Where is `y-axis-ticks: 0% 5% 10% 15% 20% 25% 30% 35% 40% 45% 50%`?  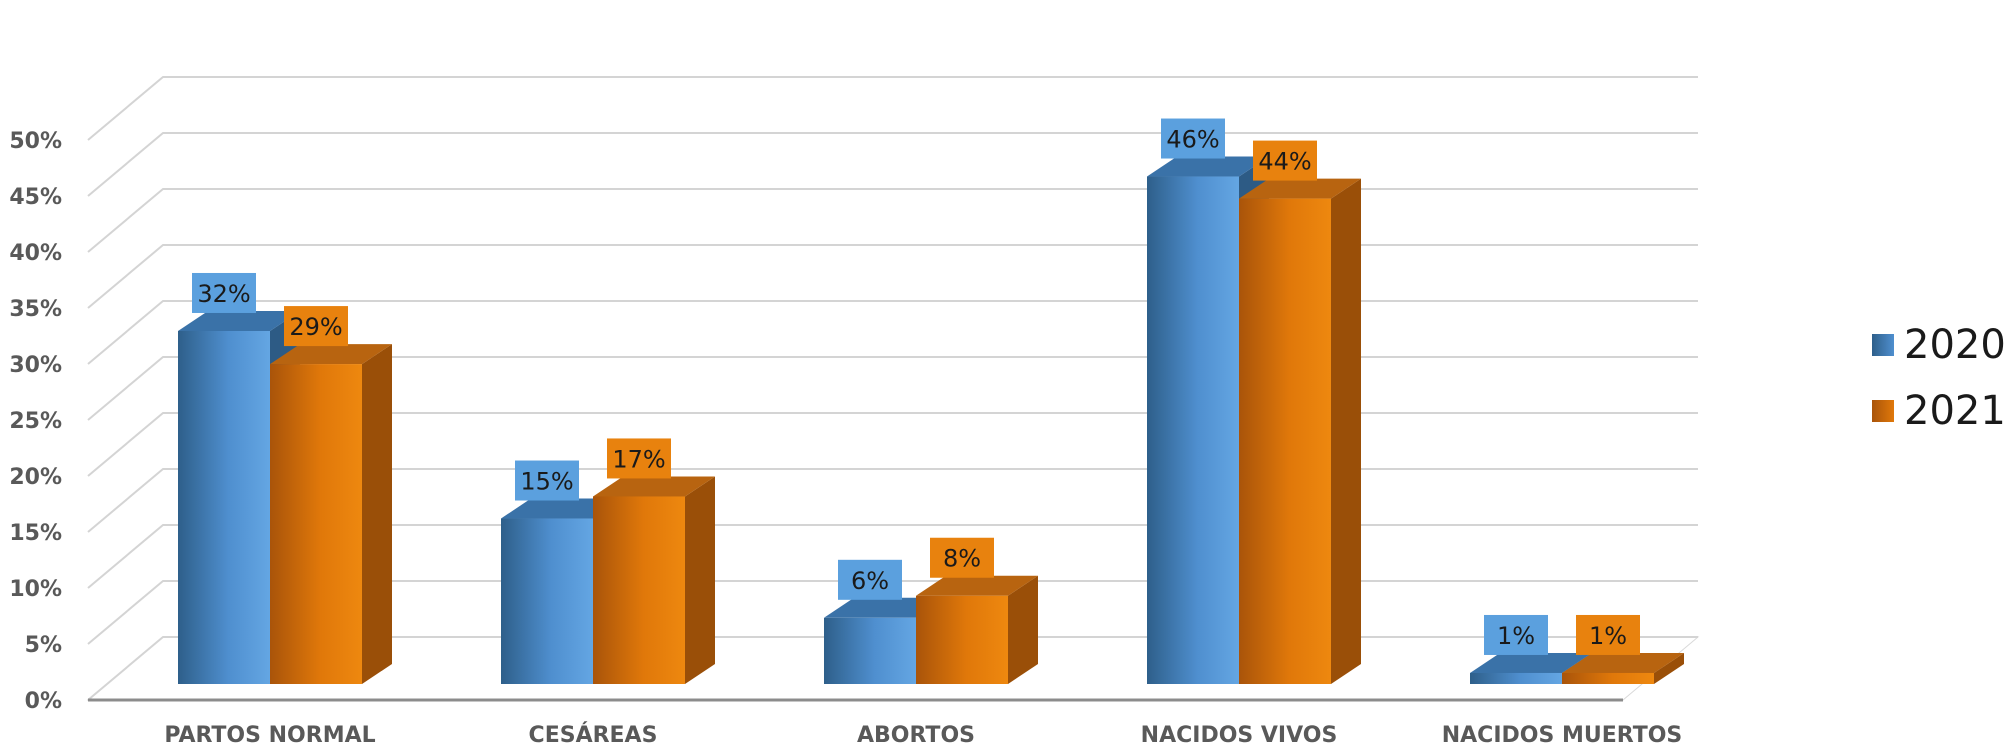 y-axis-ticks: 0% 5% 10% 15% 20% 25% 30% 35% 40% 45% 50% is located at coordinates (35, 421).